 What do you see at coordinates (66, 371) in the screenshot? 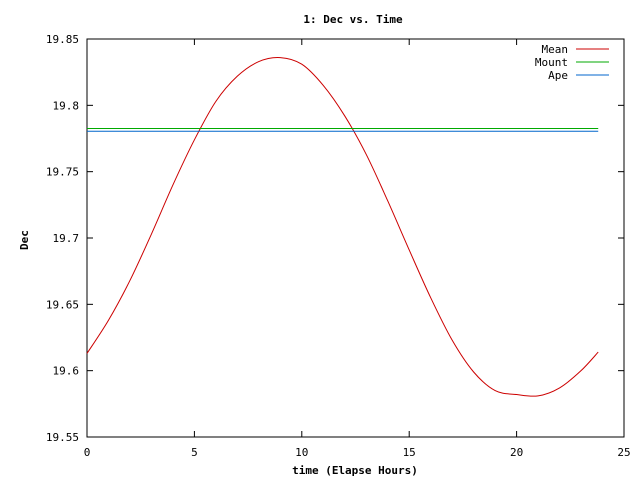
I see `y-tick-label: 19.6` at bounding box center [66, 371].